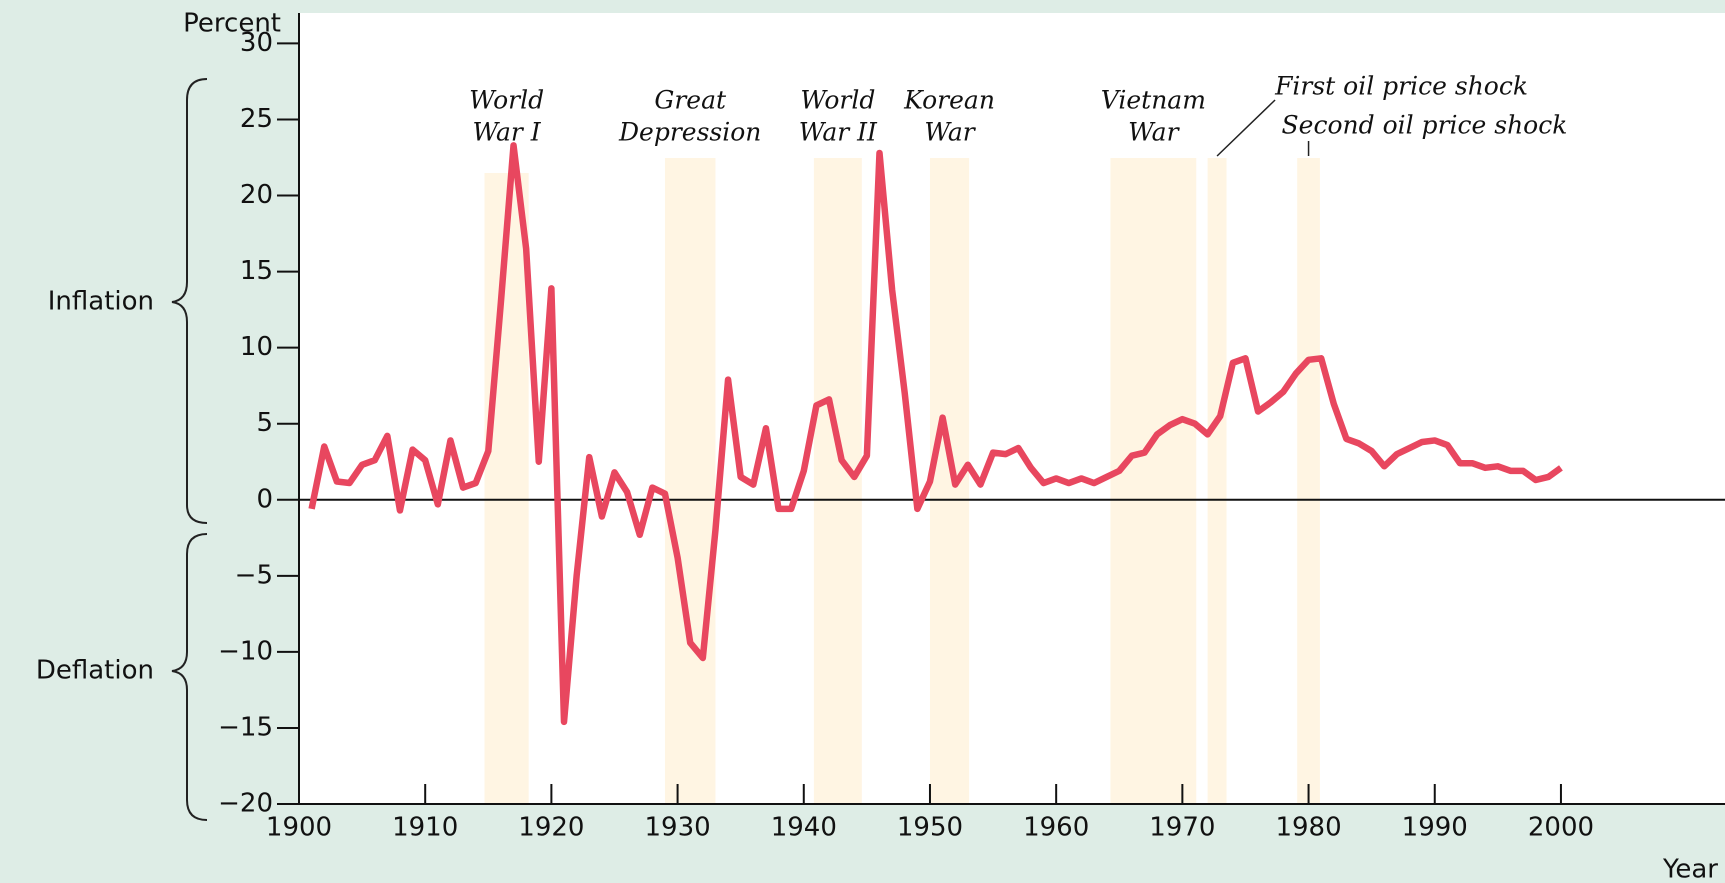 Image resolution: width=1725 pixels, height=883 pixels. Describe the element at coordinates (299, 828) in the screenshot. I see `x-tick-label: 1900` at that location.